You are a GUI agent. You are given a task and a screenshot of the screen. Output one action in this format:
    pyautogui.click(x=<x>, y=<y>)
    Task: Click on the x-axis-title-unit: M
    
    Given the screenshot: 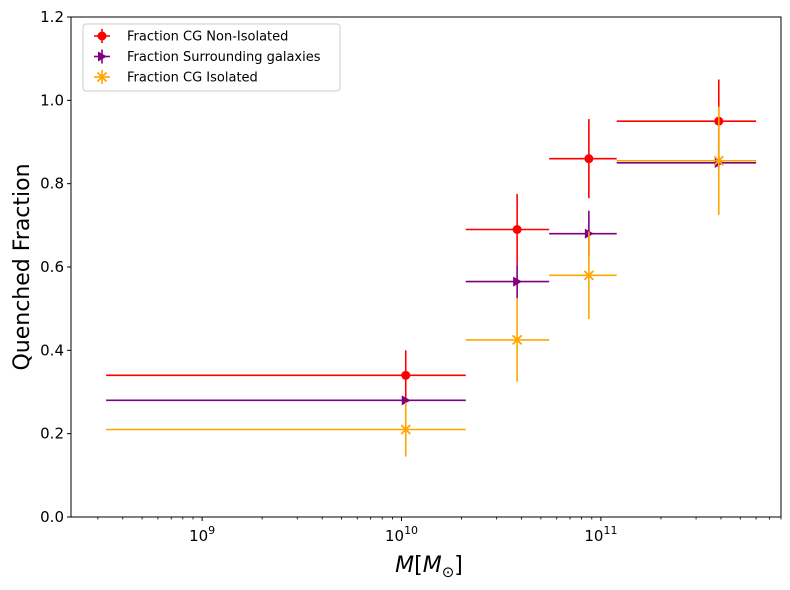 What is the action you would take?
    pyautogui.click(x=432, y=565)
    